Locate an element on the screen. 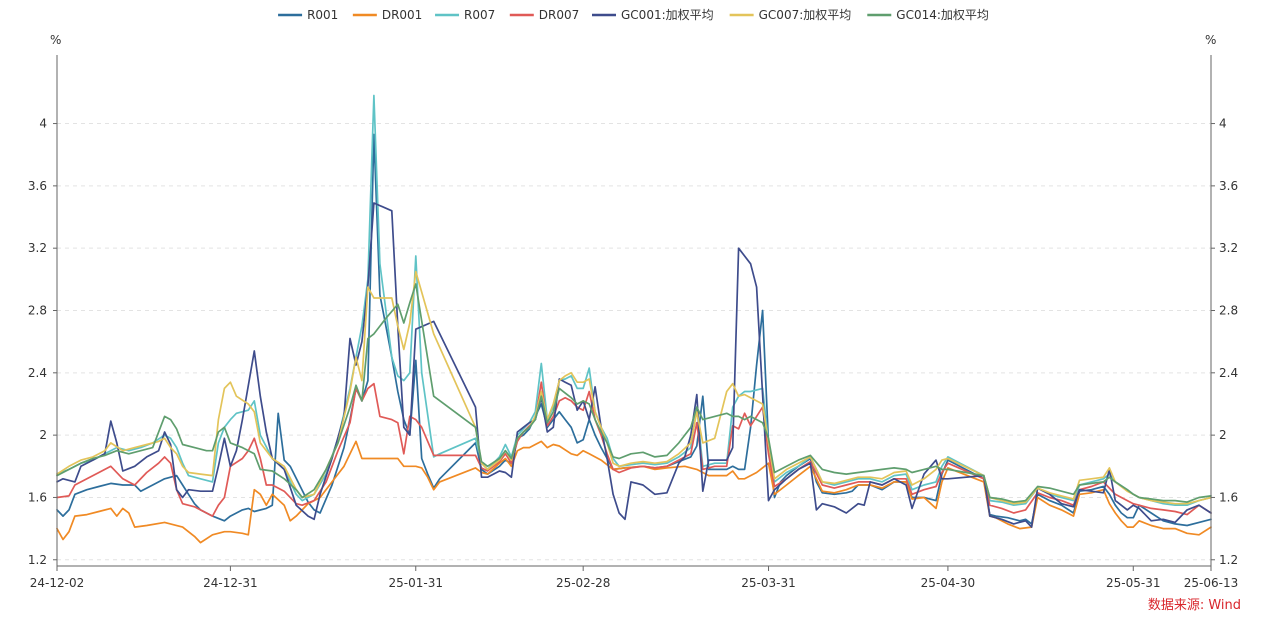 This screenshot has width=1267, height=622. legend-label: GC014:加权平均 is located at coordinates (942, 15).